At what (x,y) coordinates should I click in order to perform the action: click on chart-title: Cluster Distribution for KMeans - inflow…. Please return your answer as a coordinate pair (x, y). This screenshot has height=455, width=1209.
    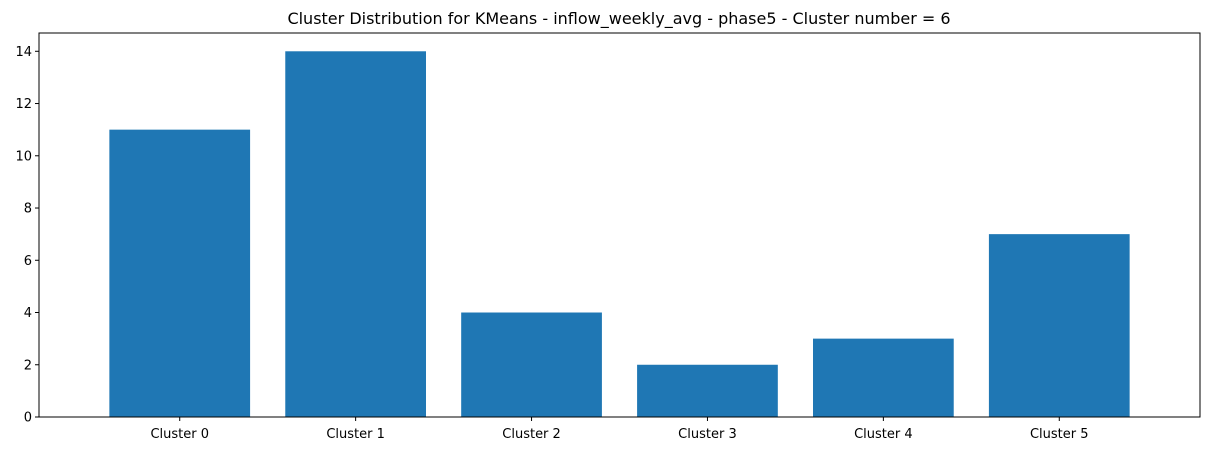
    Looking at the image, I should click on (618, 19).